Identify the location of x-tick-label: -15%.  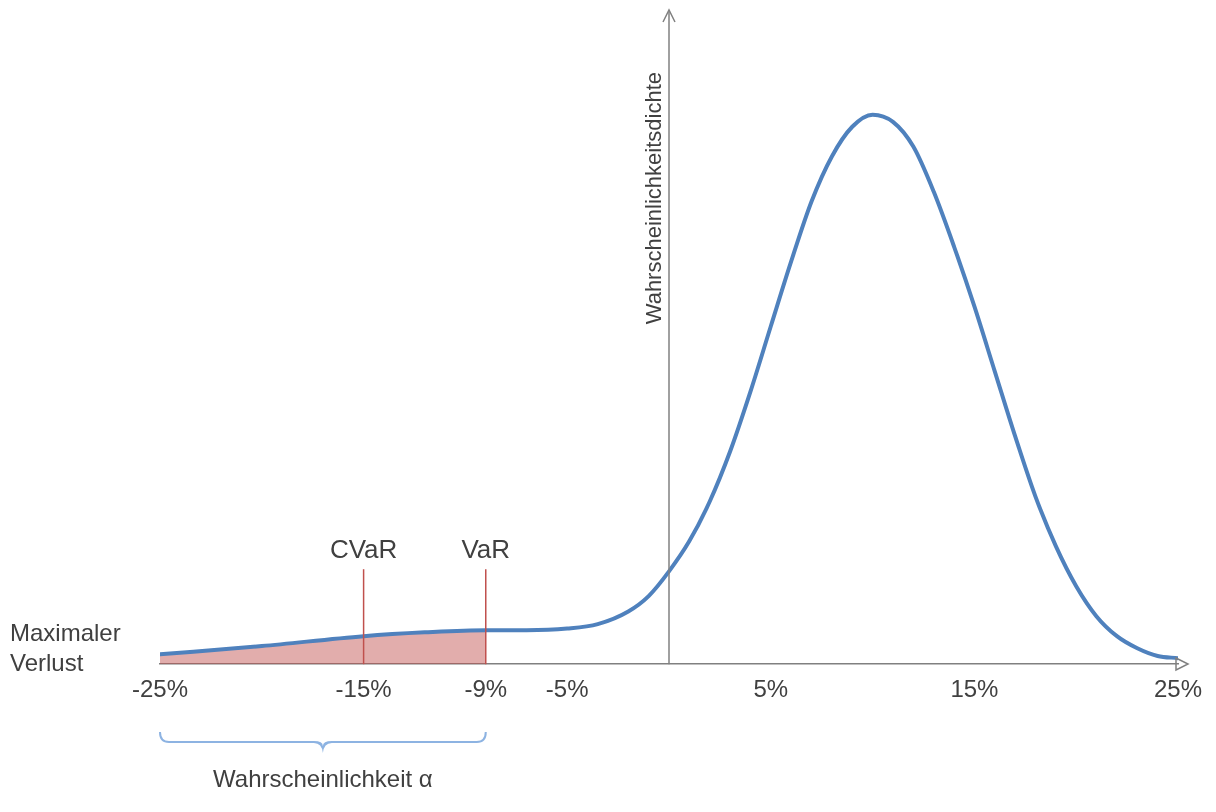
(363, 689).